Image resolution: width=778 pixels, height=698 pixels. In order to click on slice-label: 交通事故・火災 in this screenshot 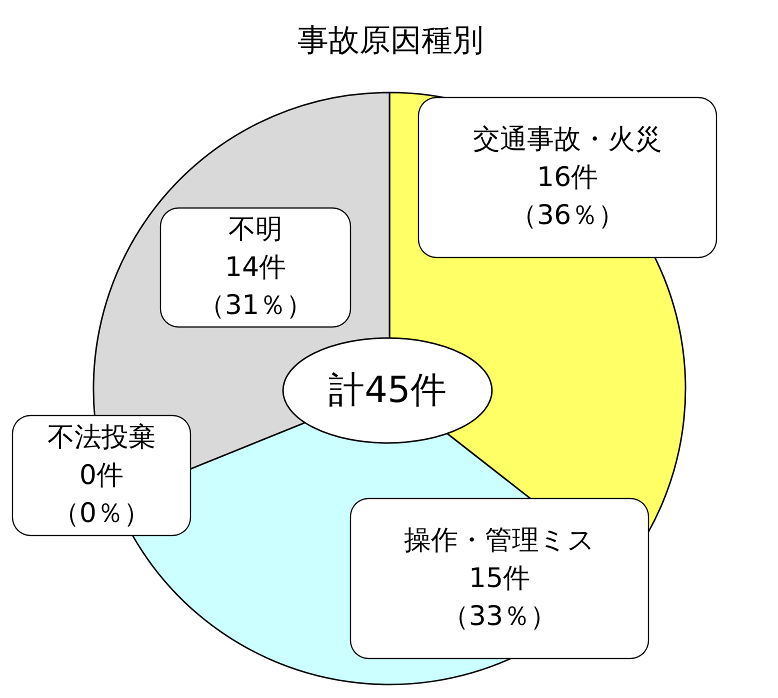, I will do `click(567, 139)`.